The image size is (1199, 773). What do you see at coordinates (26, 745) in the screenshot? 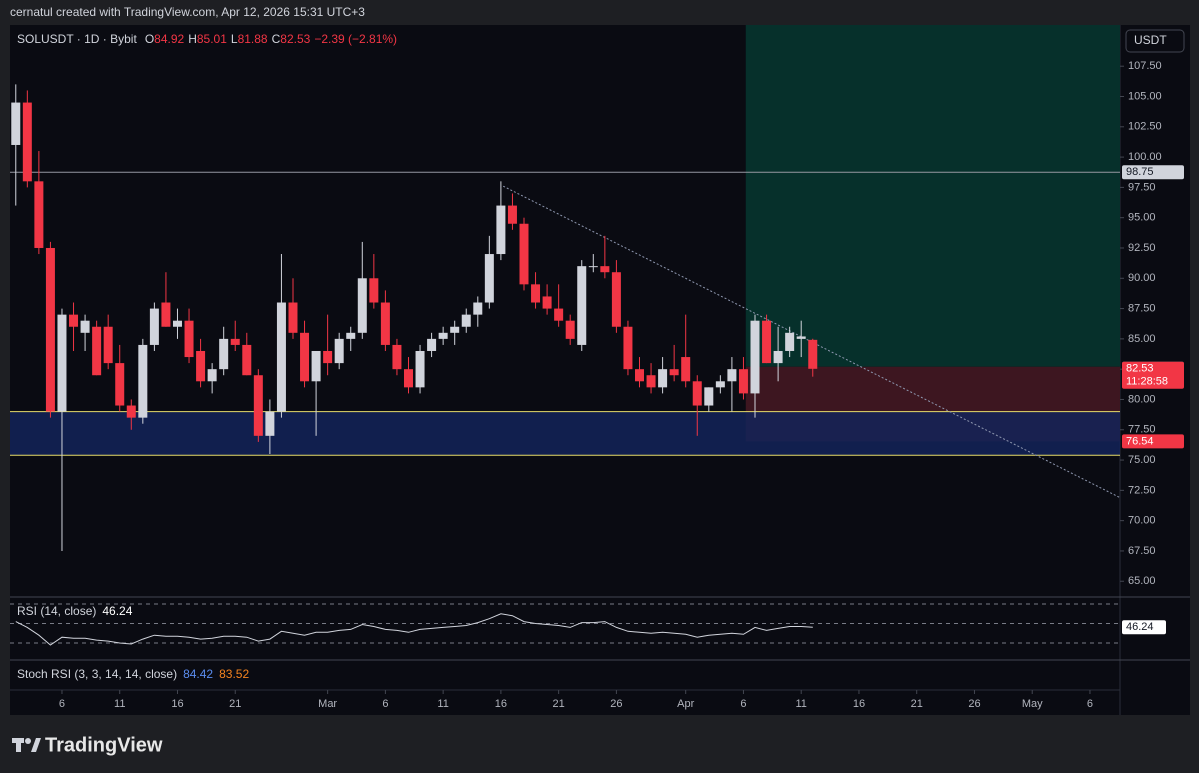
I see `logo` at bounding box center [26, 745].